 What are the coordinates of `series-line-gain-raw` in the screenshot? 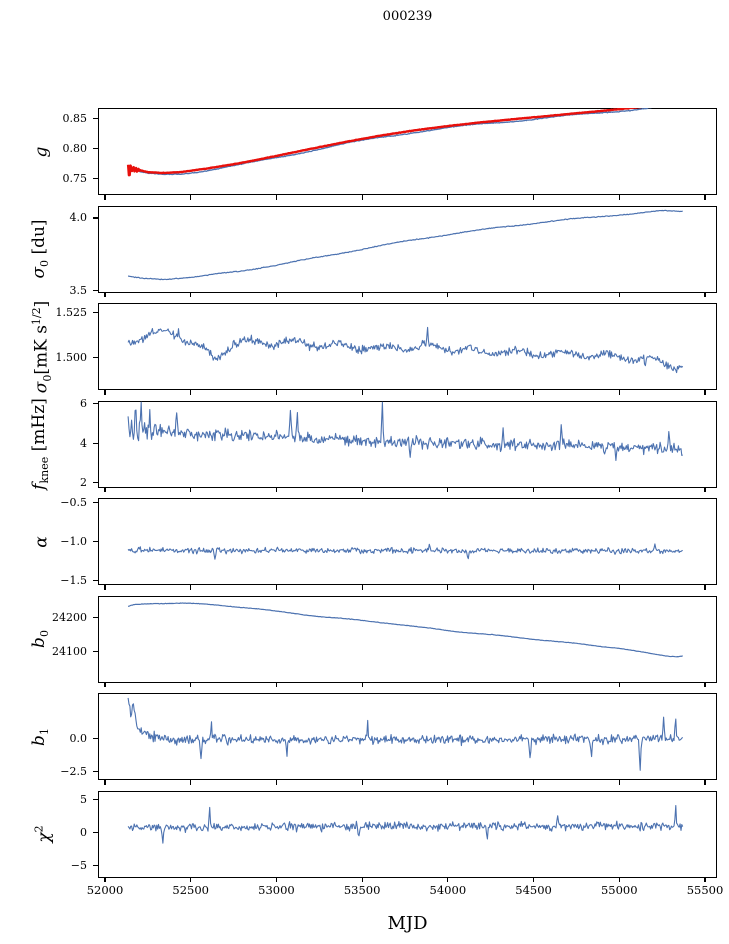 It's located at (391, 142).